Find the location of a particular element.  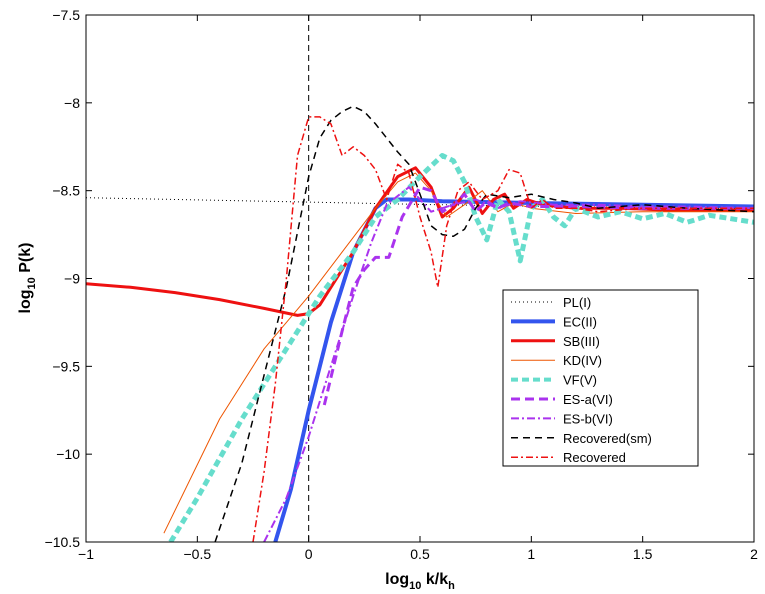

legend-label-es-b-vi: ES-b(VI) is located at coordinates (588, 418).